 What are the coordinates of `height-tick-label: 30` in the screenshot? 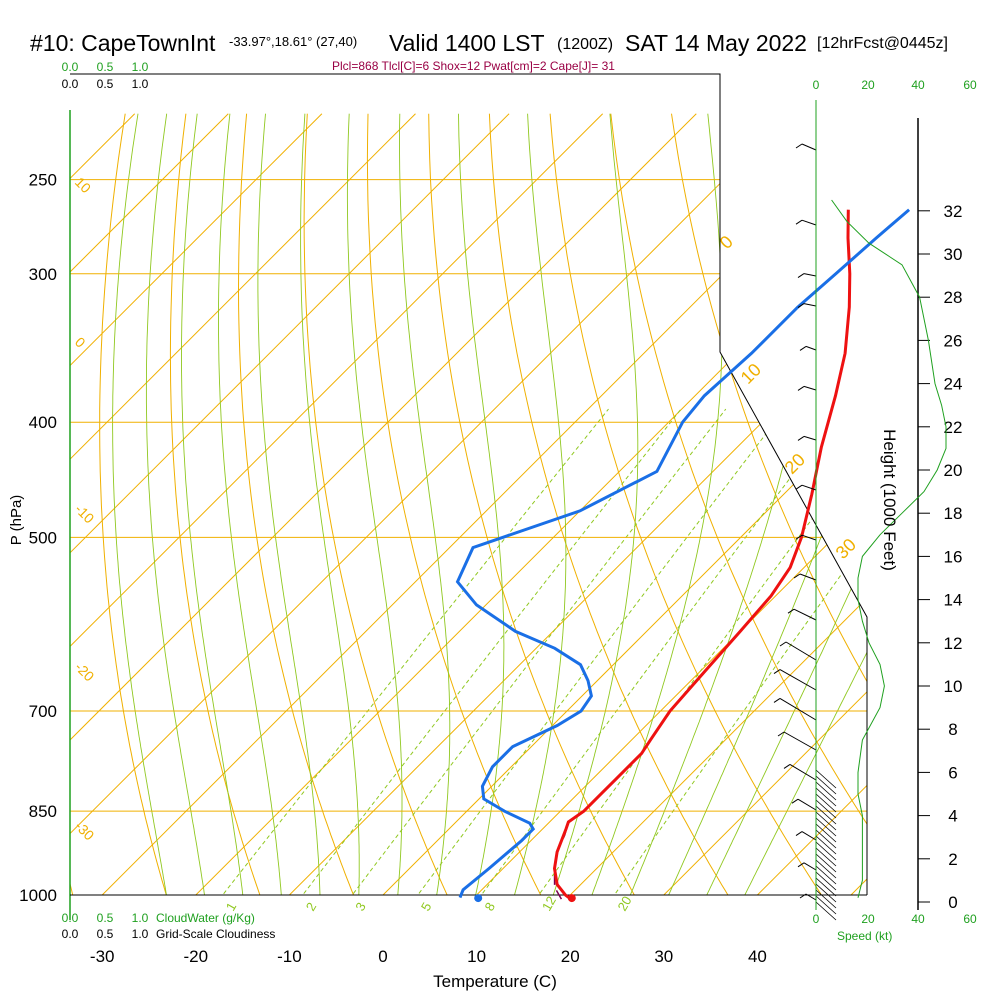 It's located at (953, 254).